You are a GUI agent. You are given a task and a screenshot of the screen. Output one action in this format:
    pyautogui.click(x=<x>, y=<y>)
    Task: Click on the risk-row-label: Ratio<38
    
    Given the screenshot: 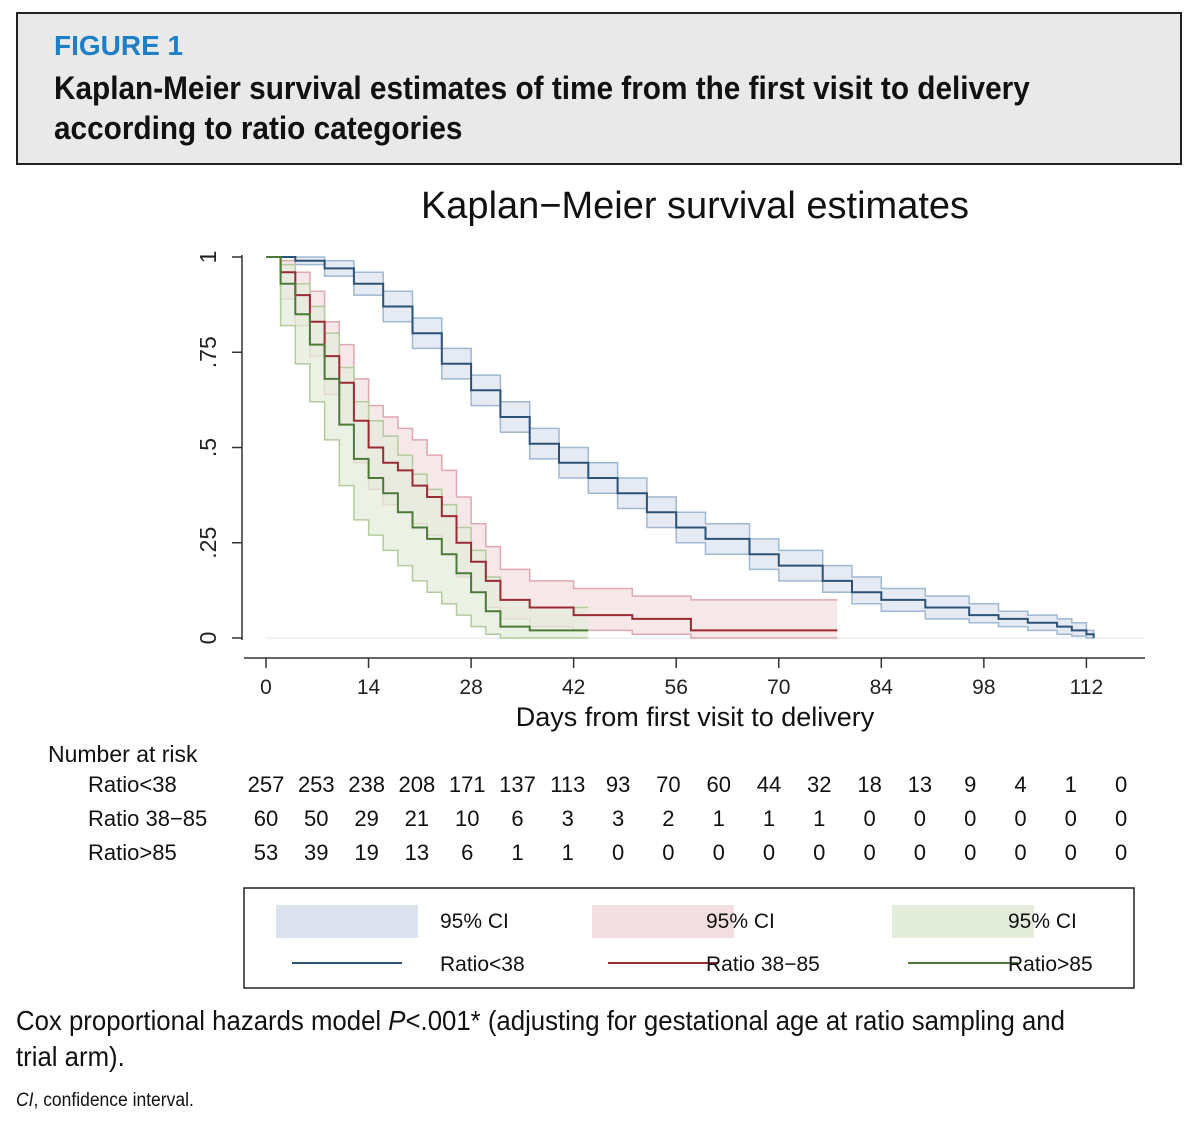 What is the action you would take?
    pyautogui.click(x=132, y=784)
    